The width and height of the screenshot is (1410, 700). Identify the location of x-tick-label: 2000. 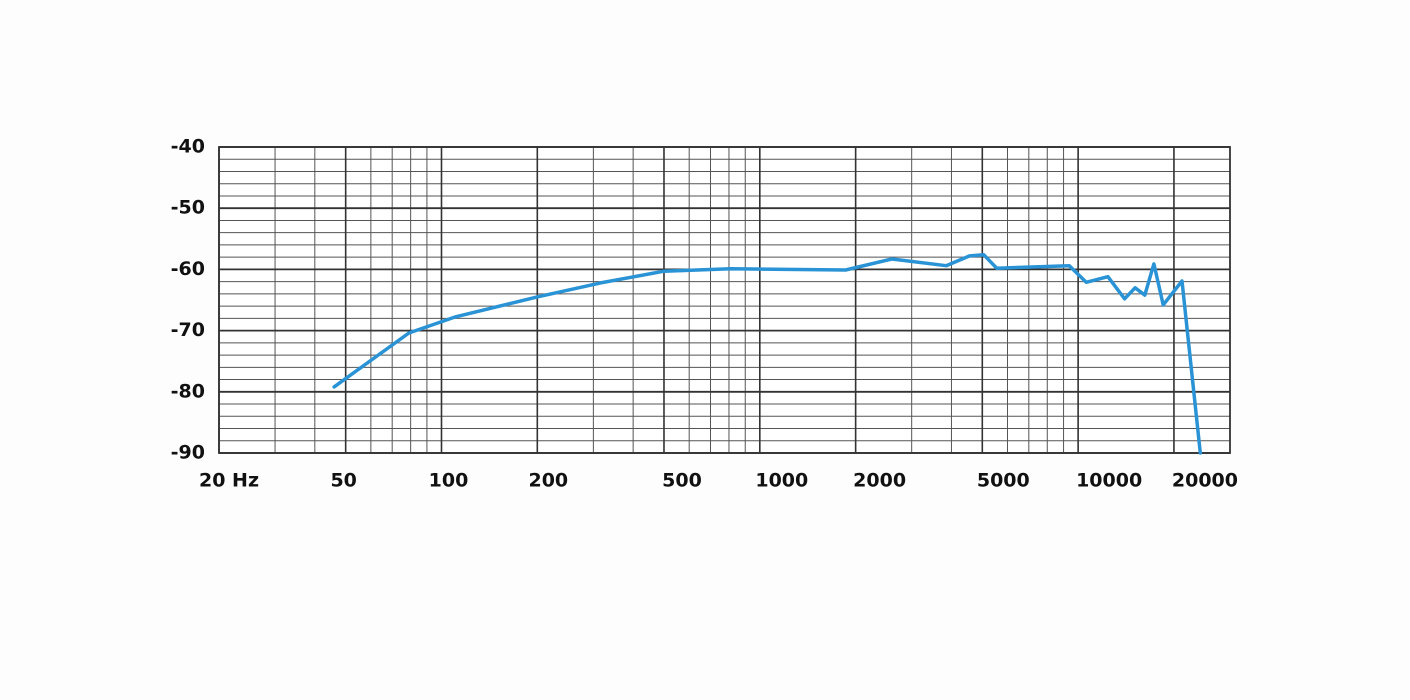
(879, 481).